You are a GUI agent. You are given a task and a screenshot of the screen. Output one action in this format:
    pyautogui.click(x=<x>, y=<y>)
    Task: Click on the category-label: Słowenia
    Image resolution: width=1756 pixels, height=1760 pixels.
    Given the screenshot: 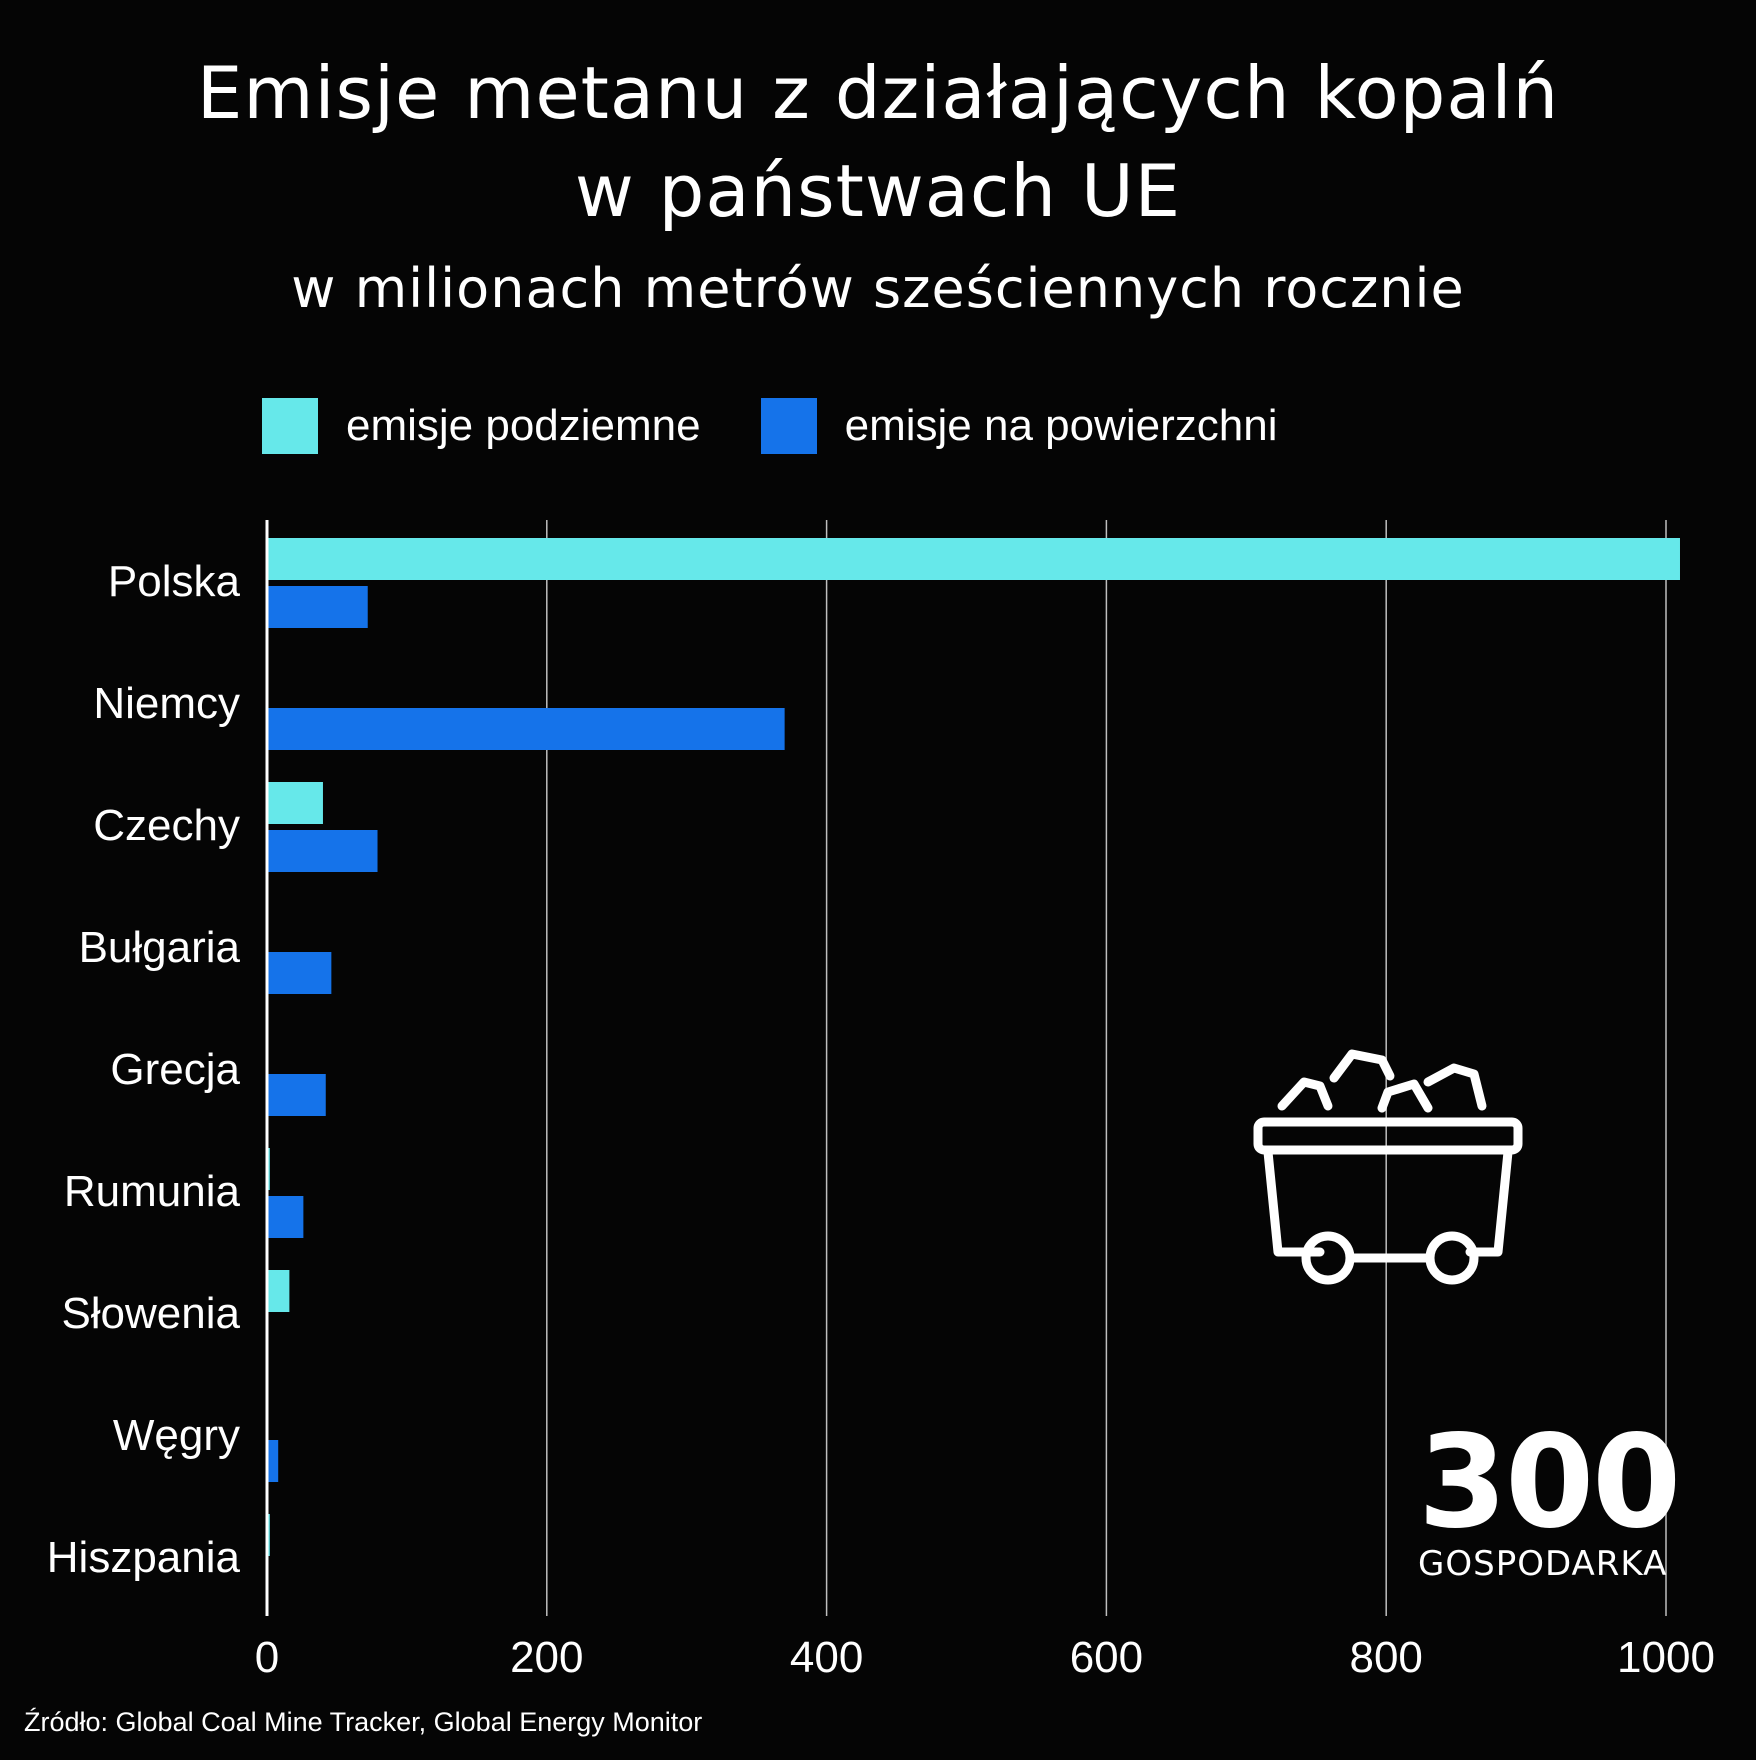 What is the action you would take?
    pyautogui.click(x=150, y=1313)
    